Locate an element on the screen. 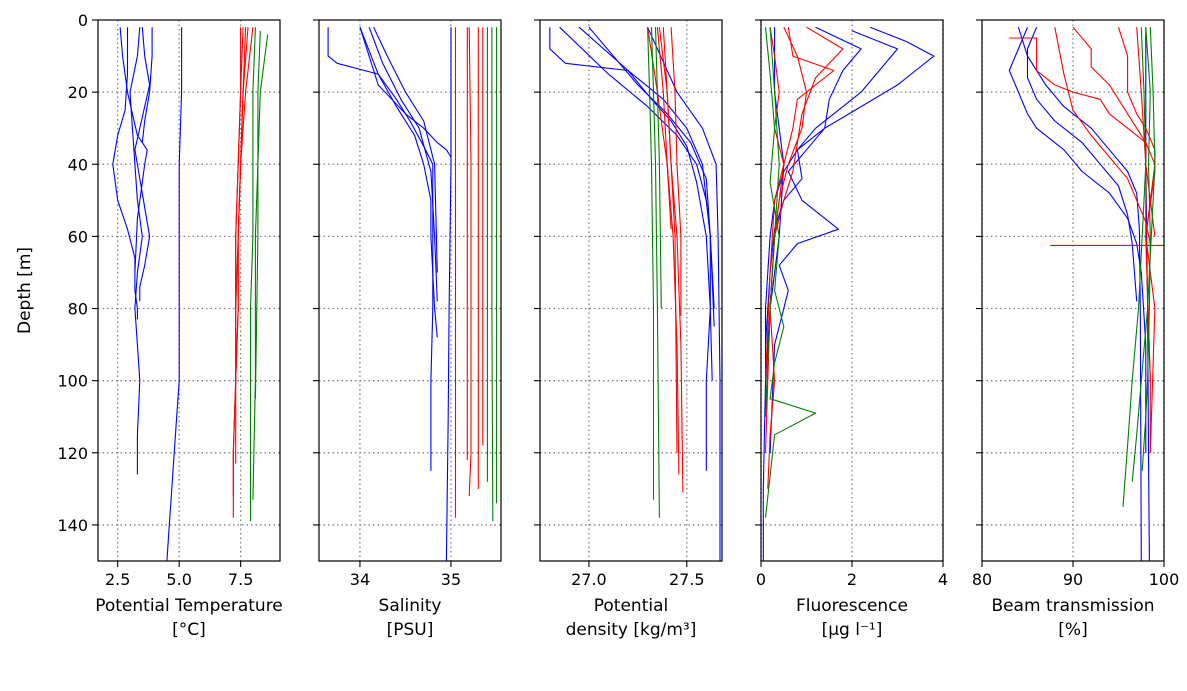 This screenshot has width=1187, height=691. x-axis-label: [PSU] is located at coordinates (410, 630).